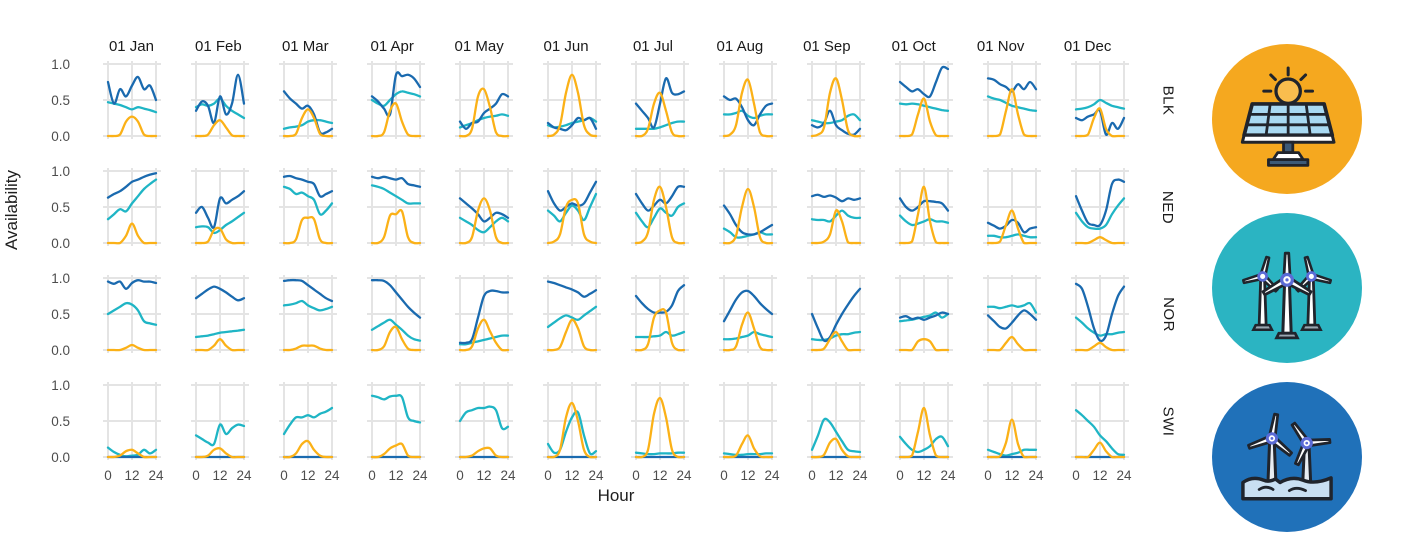 Image resolution: width=1409 pixels, height=557 pixels. What do you see at coordinates (1087, 46) in the screenshot?
I see `facet-column-header: 01 Dec` at bounding box center [1087, 46].